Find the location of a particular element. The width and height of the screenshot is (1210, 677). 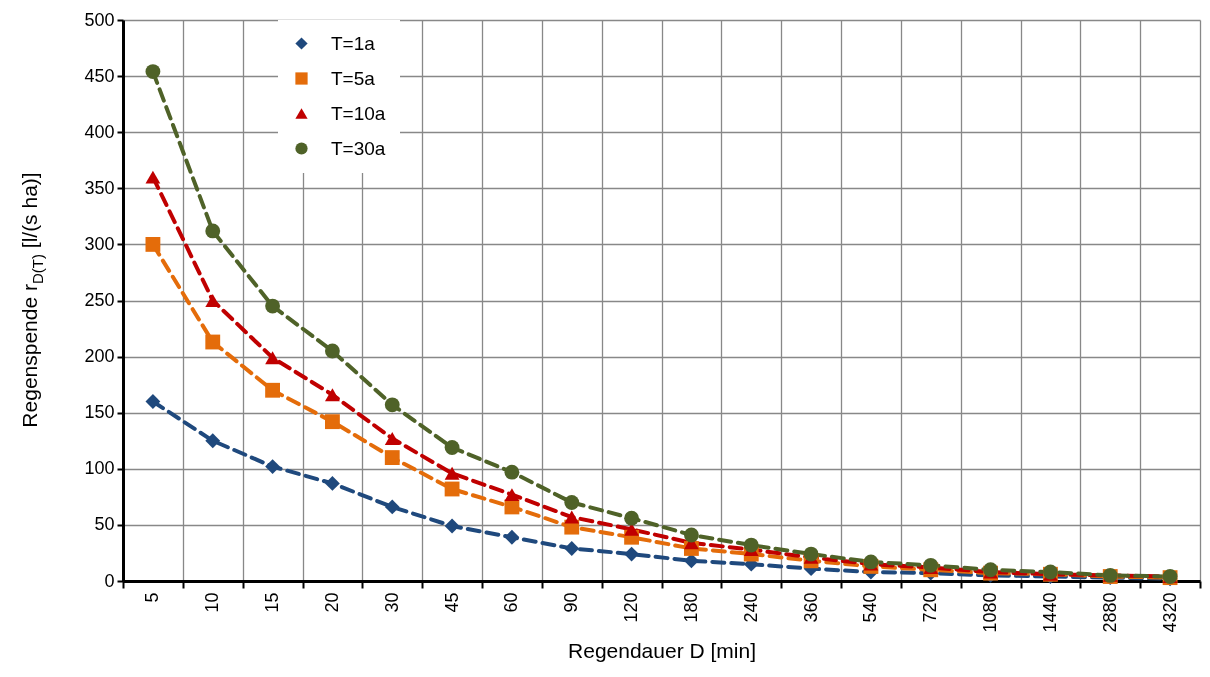

x-tick-label: 10 is located at coordinates (212, 602).